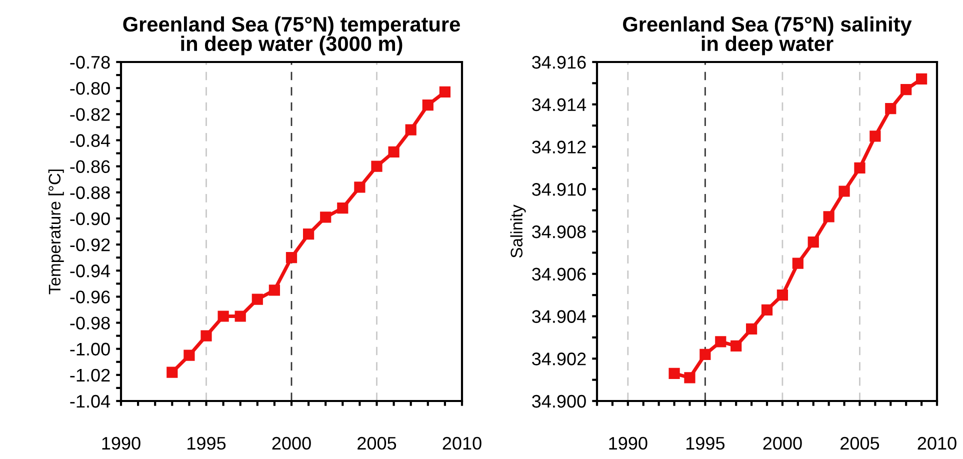 The height and width of the screenshot is (459, 963). I want to click on y-tick-label: -0.86, so click(90, 167).